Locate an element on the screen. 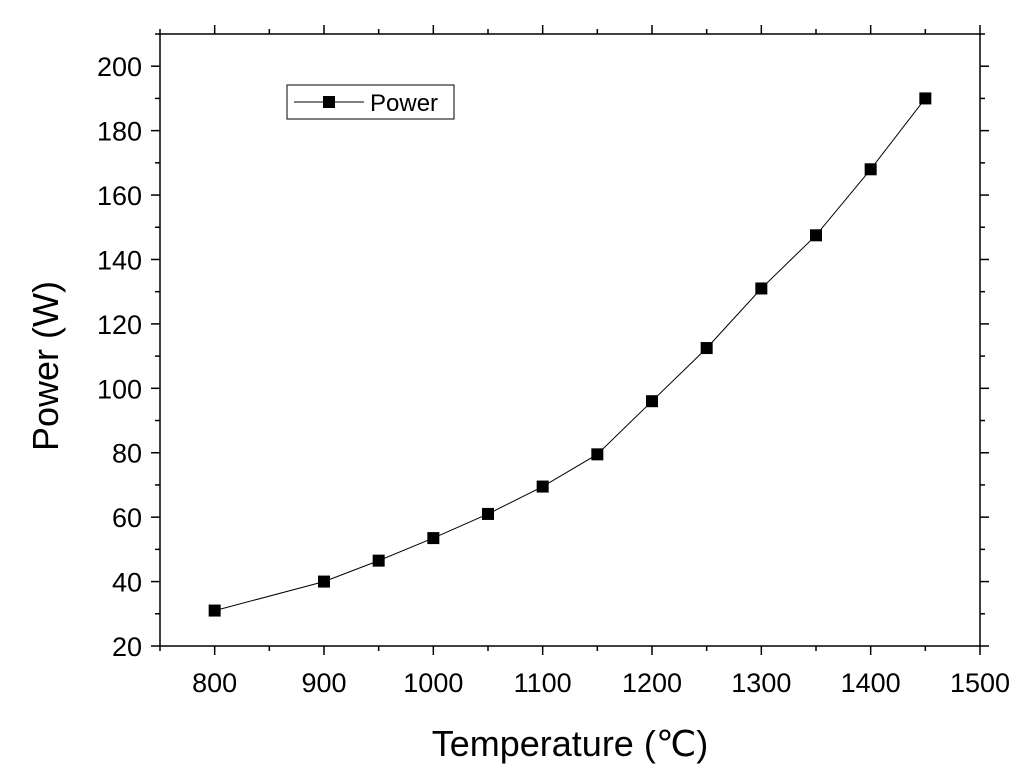 The height and width of the screenshot is (769, 1036). x-tick-label: 1300 is located at coordinates (761, 683).